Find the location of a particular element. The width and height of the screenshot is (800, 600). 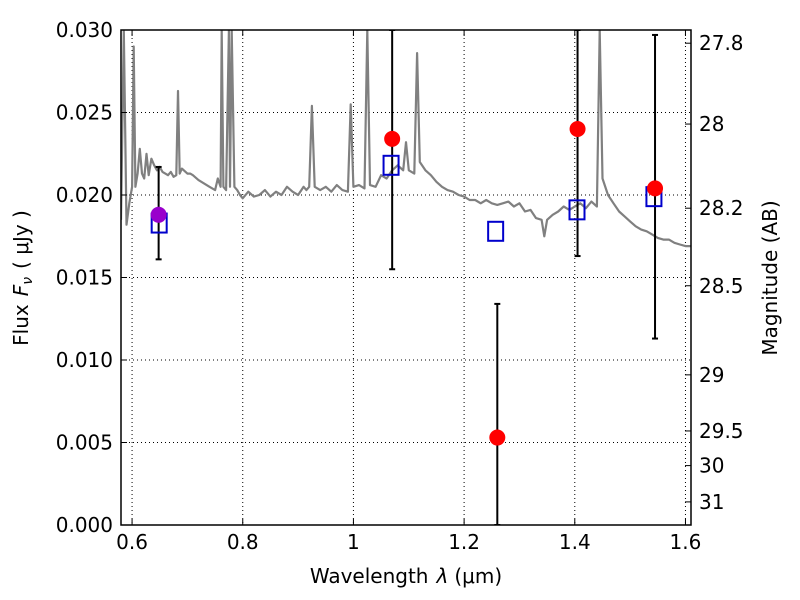

y2-tick-label: 27.8 is located at coordinates (721, 43).